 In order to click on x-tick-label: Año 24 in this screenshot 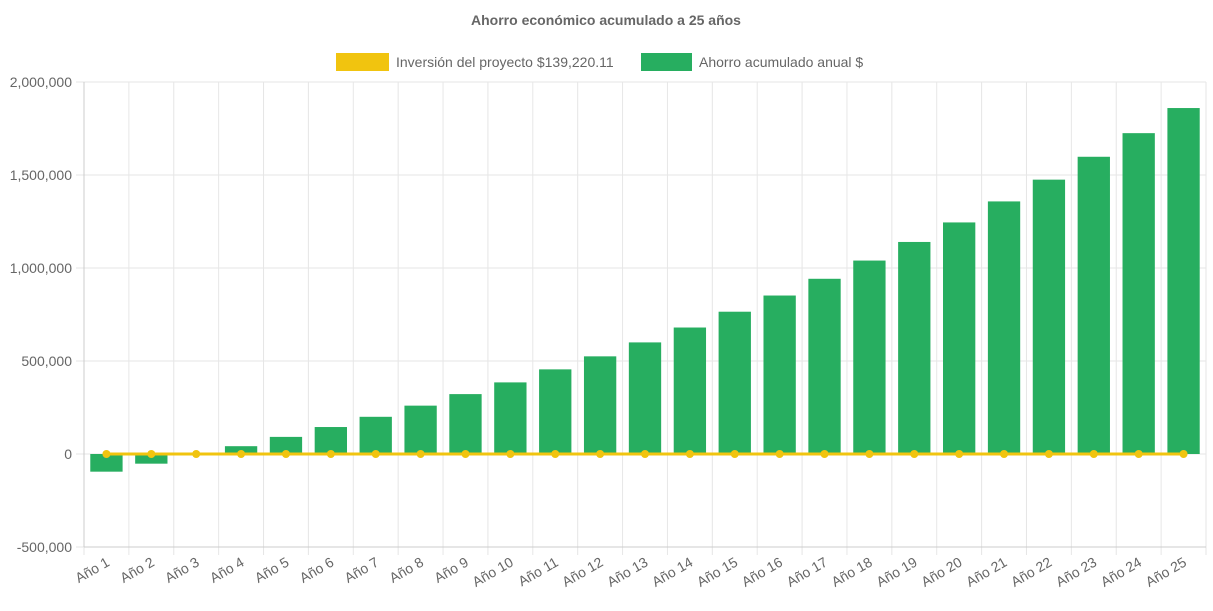, I will do `click(1121, 572)`.